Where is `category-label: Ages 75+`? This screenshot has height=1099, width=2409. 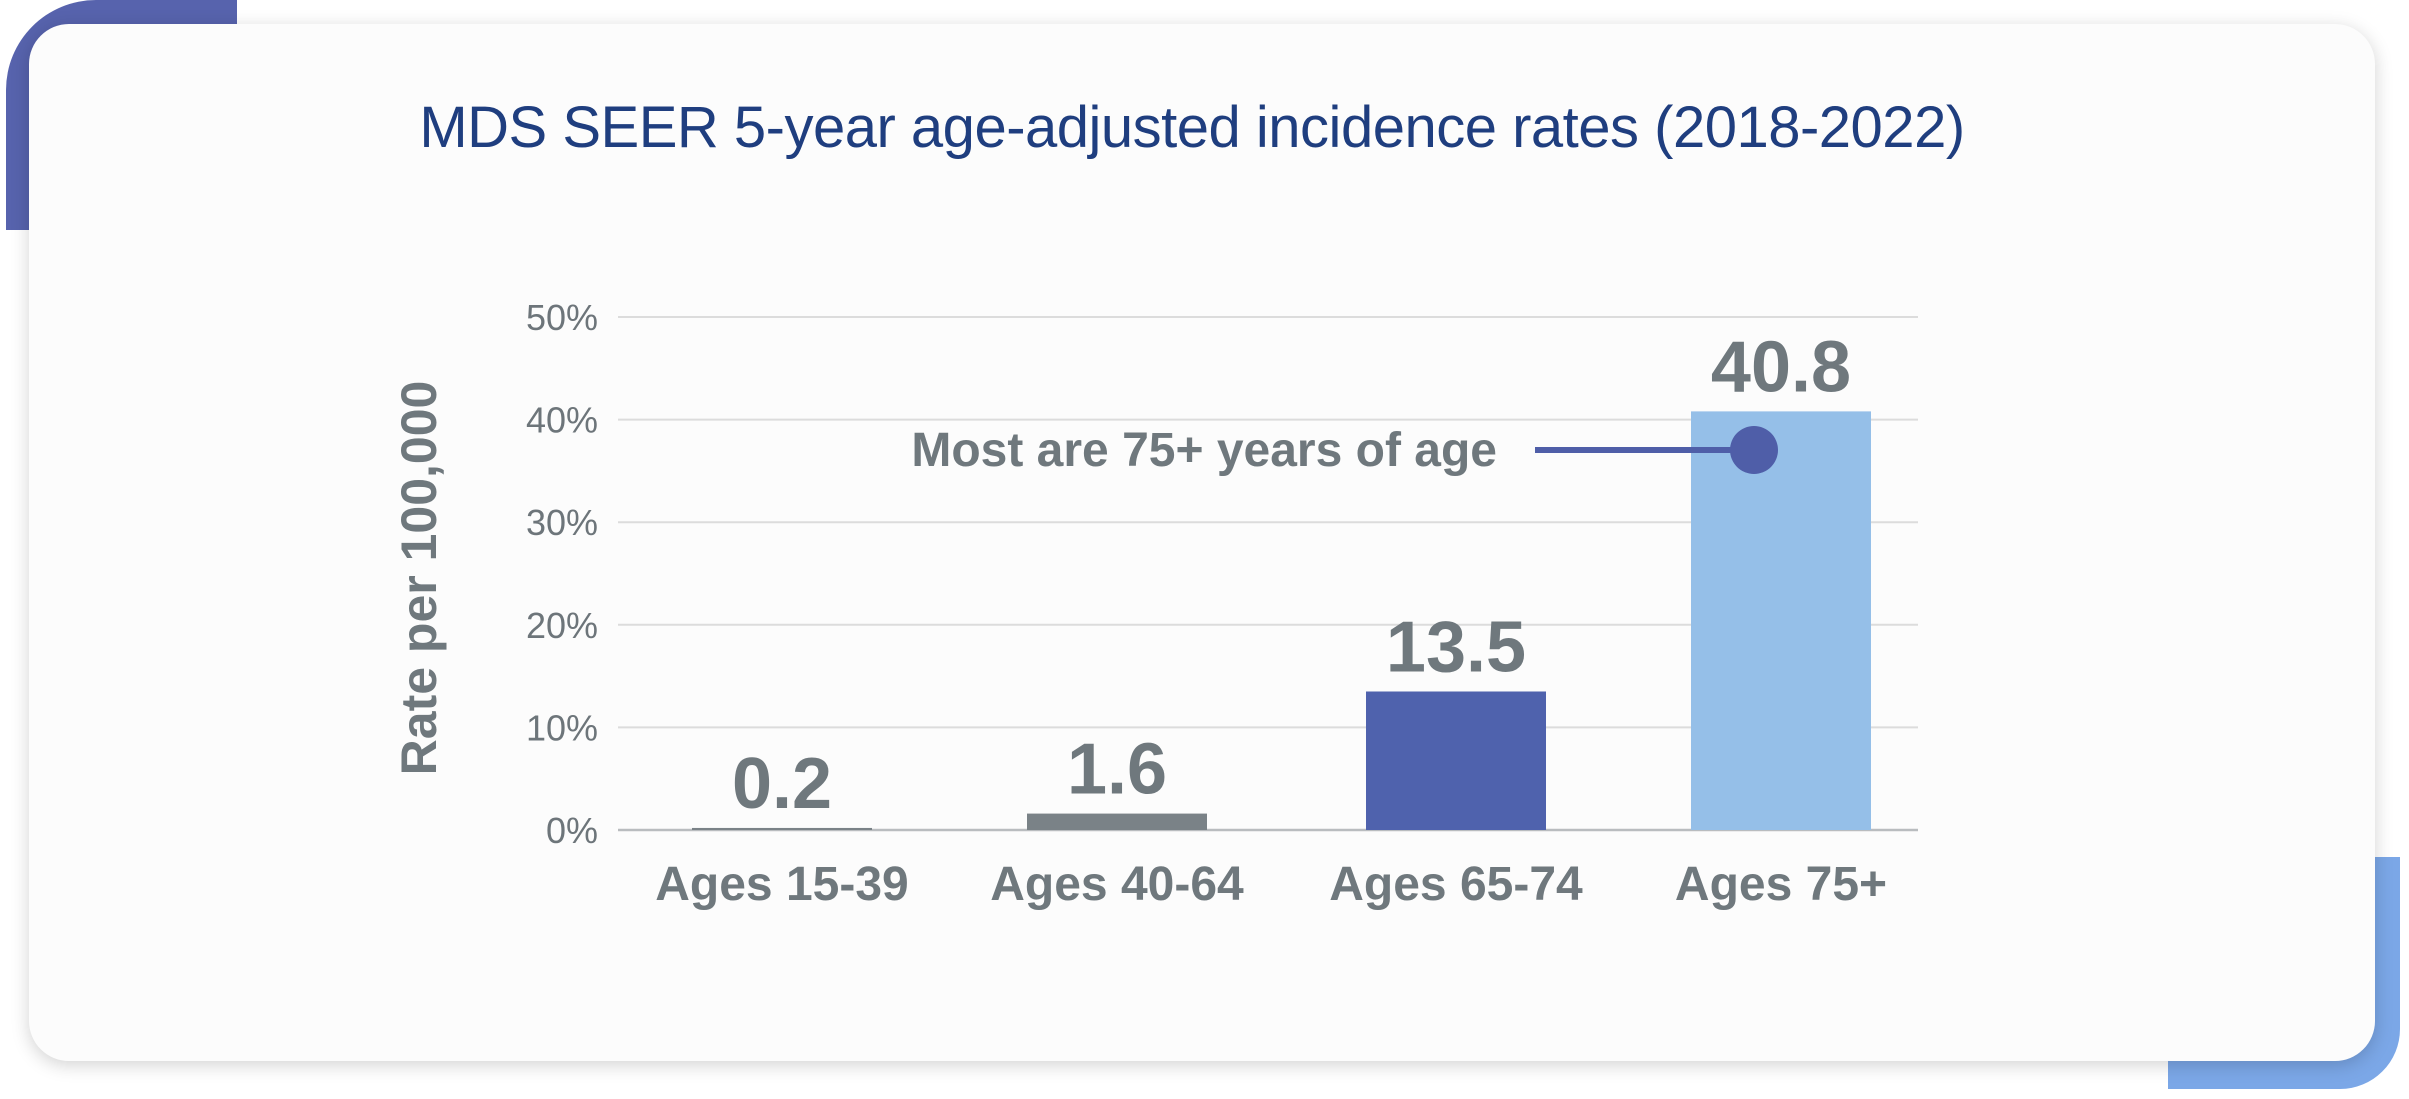 category-label: Ages 75+ is located at coordinates (1781, 884).